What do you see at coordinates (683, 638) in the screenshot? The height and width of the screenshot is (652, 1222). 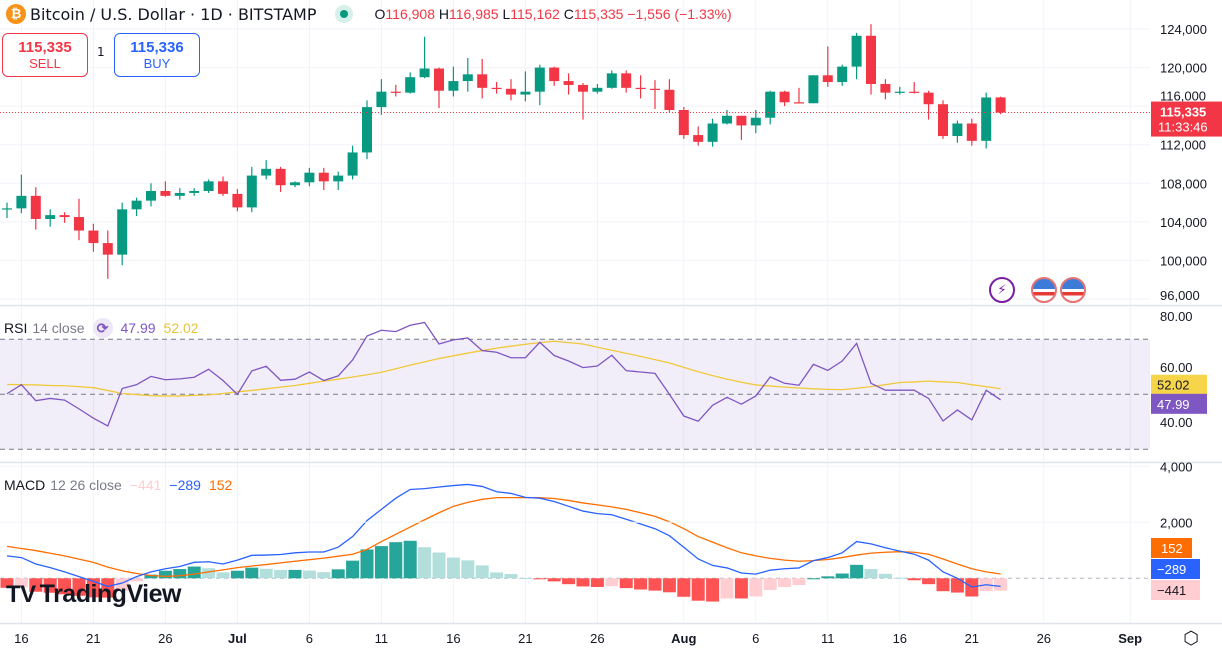 I see `x-axis-tick-label: Aug` at bounding box center [683, 638].